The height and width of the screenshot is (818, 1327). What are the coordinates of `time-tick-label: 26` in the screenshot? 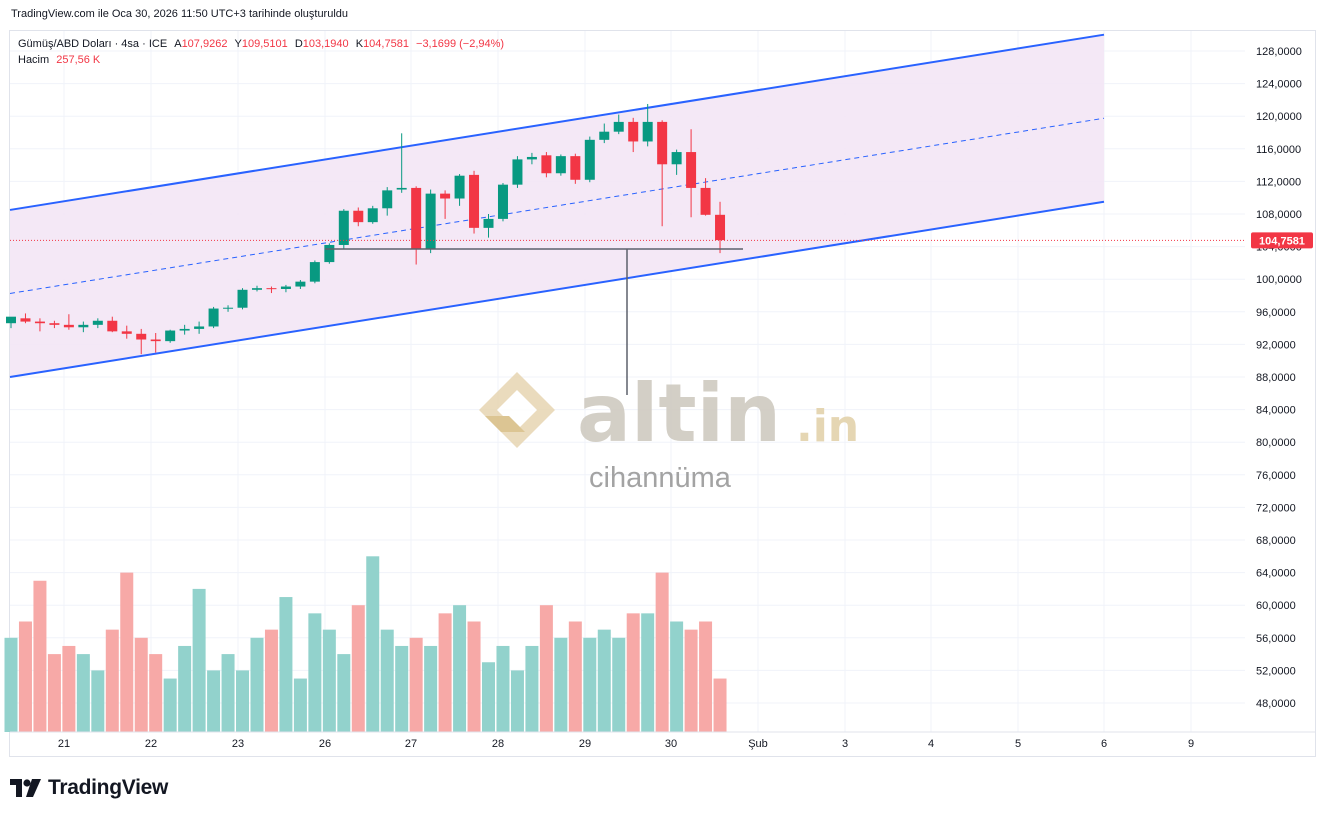 It's located at (325, 744).